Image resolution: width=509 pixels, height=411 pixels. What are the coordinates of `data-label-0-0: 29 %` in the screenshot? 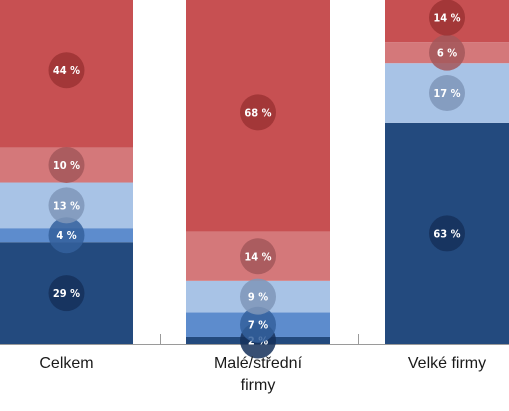 It's located at (66, 293).